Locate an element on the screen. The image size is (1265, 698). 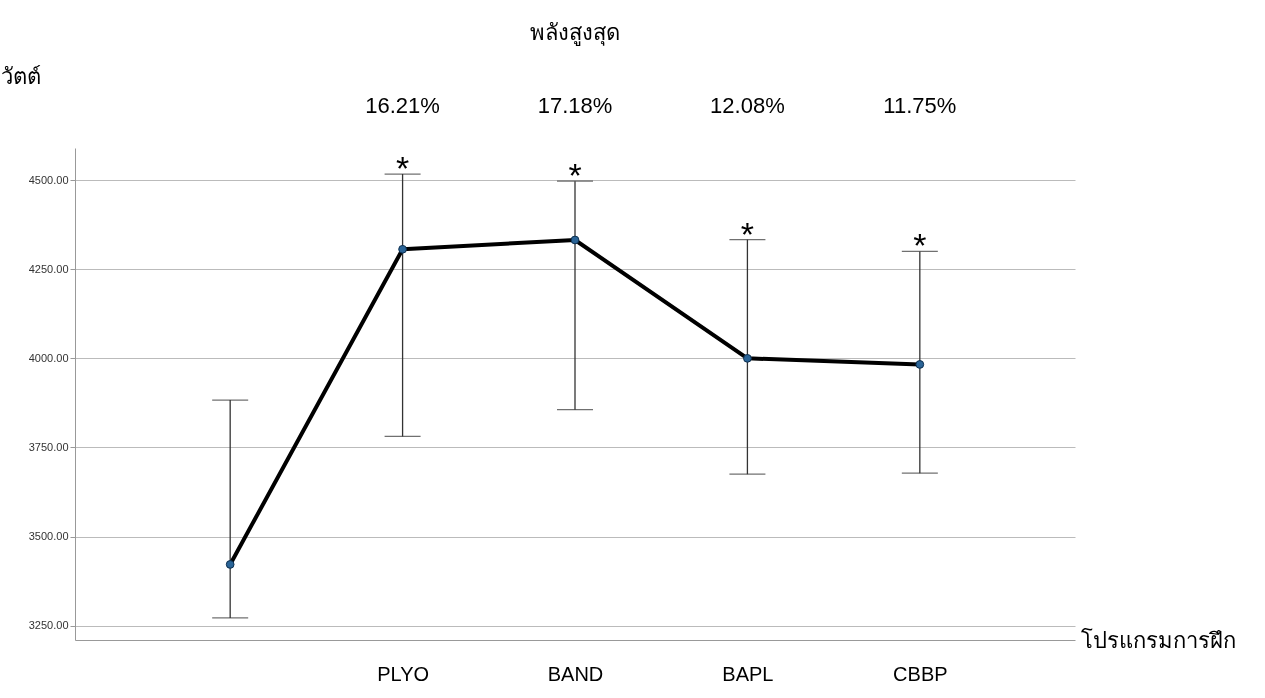
text: 12.08% is located at coordinates (747, 105).